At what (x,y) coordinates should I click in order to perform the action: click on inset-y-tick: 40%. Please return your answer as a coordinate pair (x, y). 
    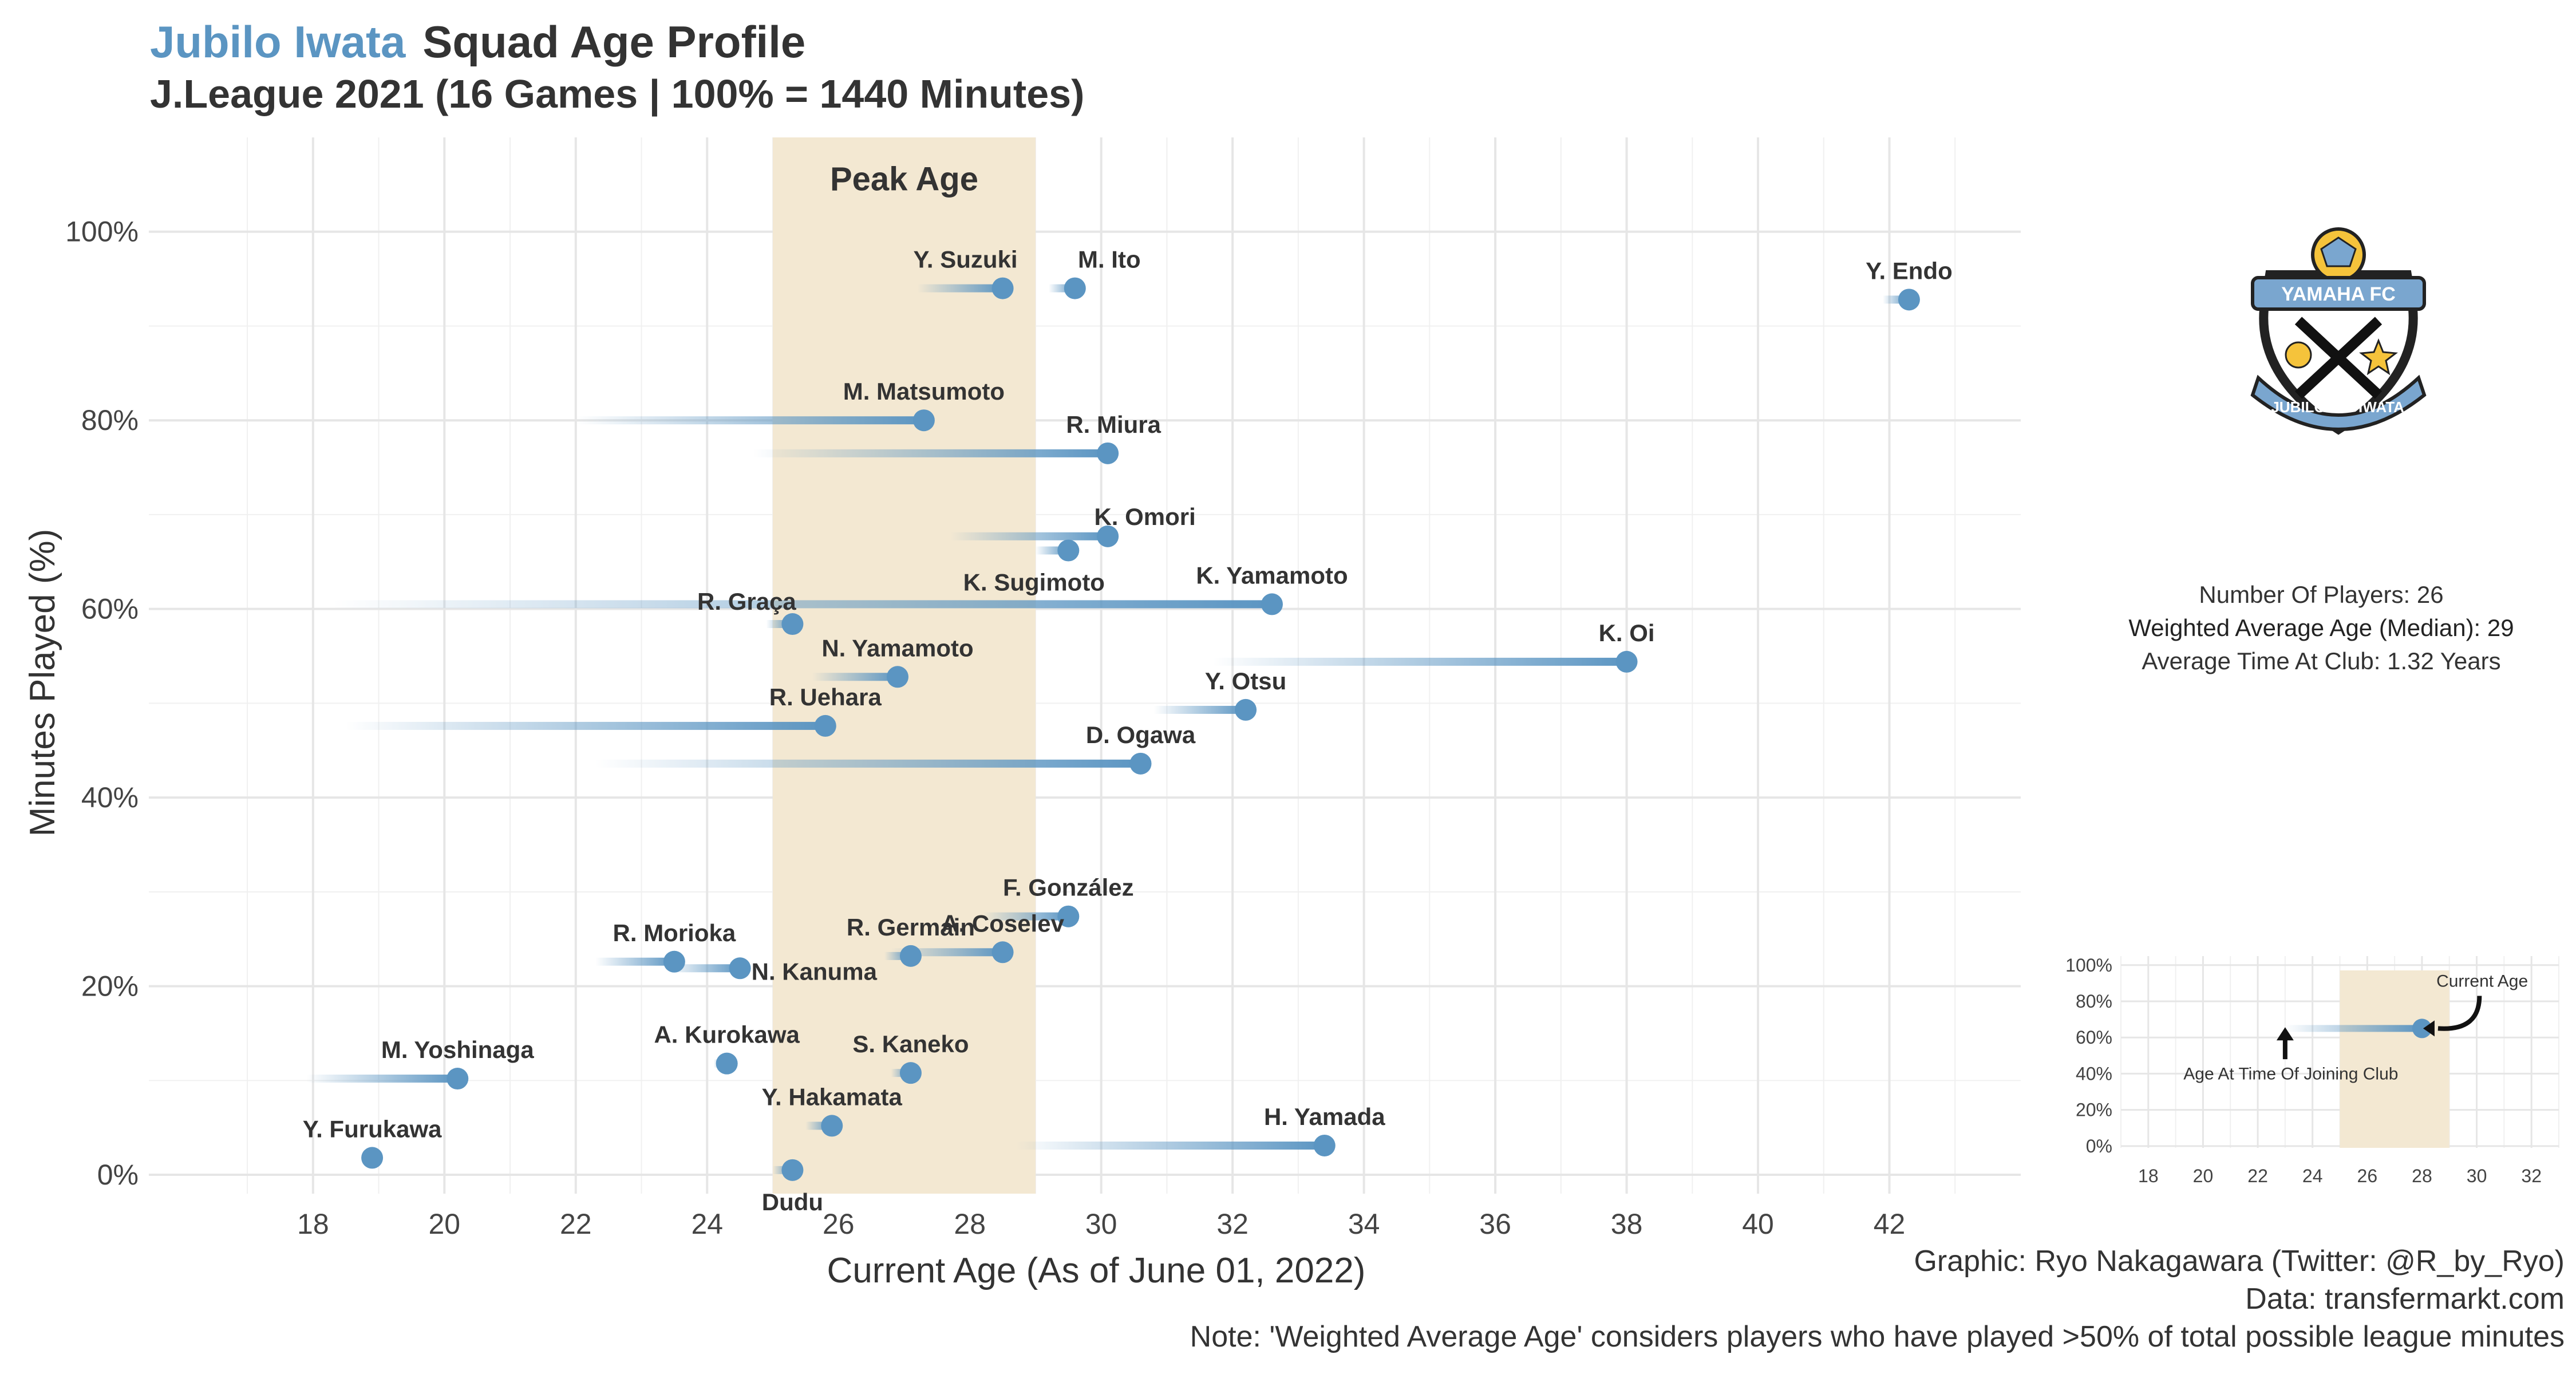
    Looking at the image, I should click on (2094, 1074).